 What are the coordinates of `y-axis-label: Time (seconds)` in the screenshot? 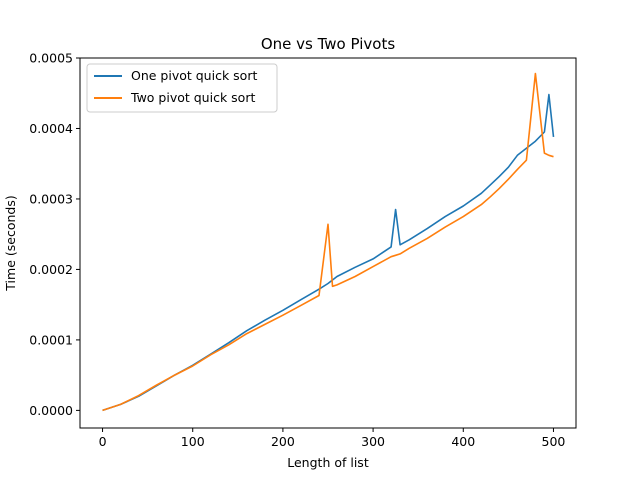 It's located at (10, 243).